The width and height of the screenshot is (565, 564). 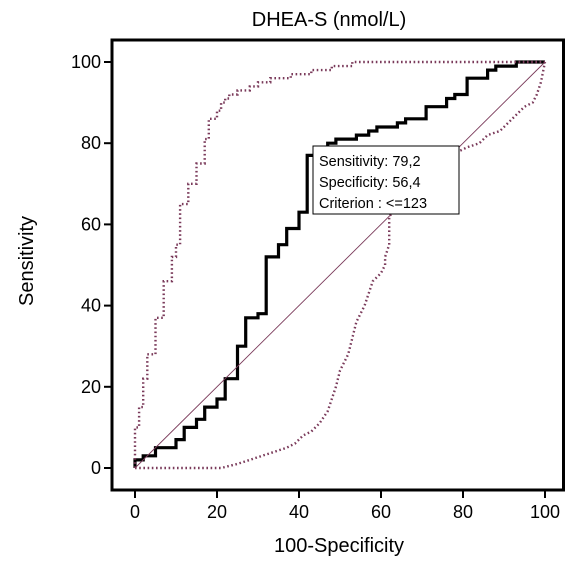 What do you see at coordinates (86, 62) in the screenshot?
I see `y-tick-label: 100` at bounding box center [86, 62].